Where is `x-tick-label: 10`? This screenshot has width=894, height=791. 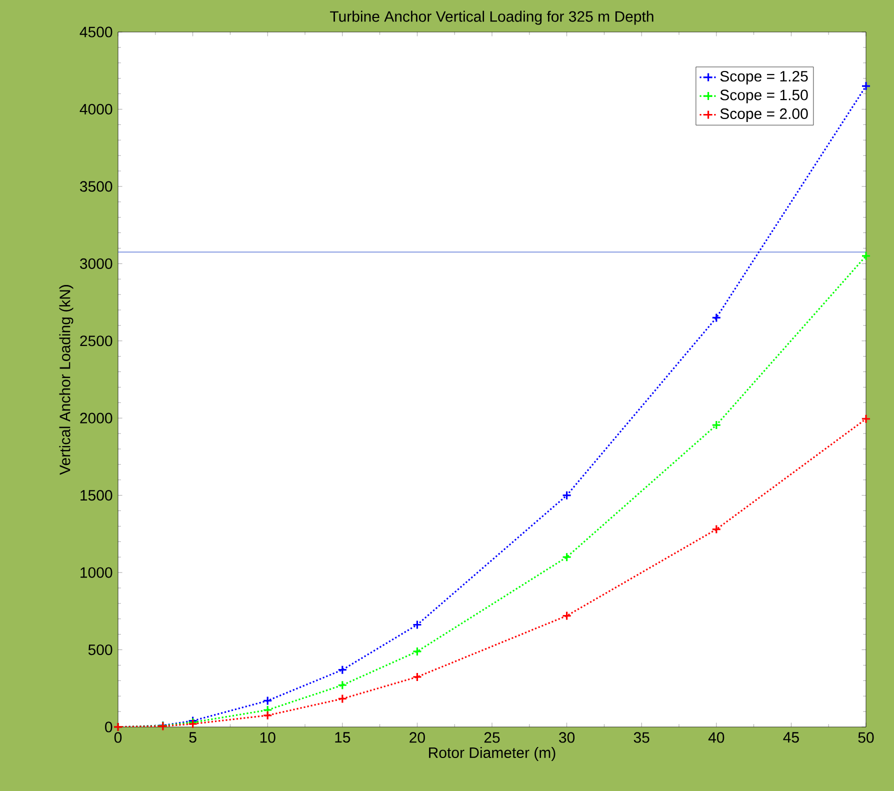
x-tick-label: 10 is located at coordinates (268, 737).